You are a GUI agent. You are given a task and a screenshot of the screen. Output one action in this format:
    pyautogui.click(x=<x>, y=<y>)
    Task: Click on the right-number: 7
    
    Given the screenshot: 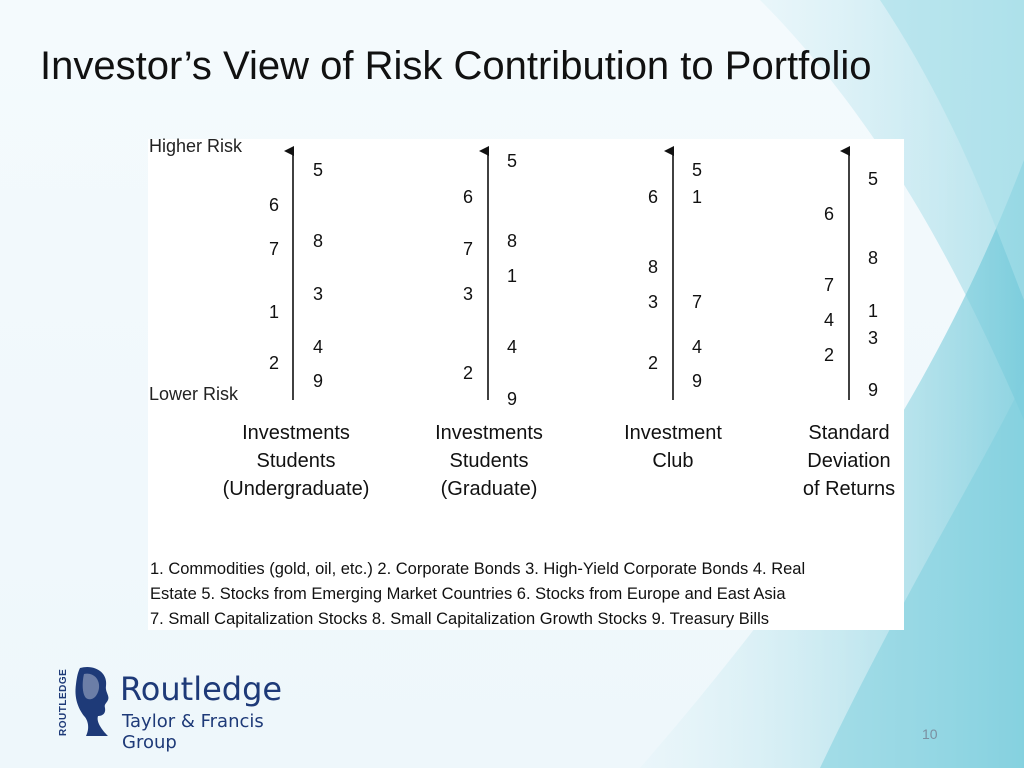 What is the action you would take?
    pyautogui.click(x=696, y=302)
    